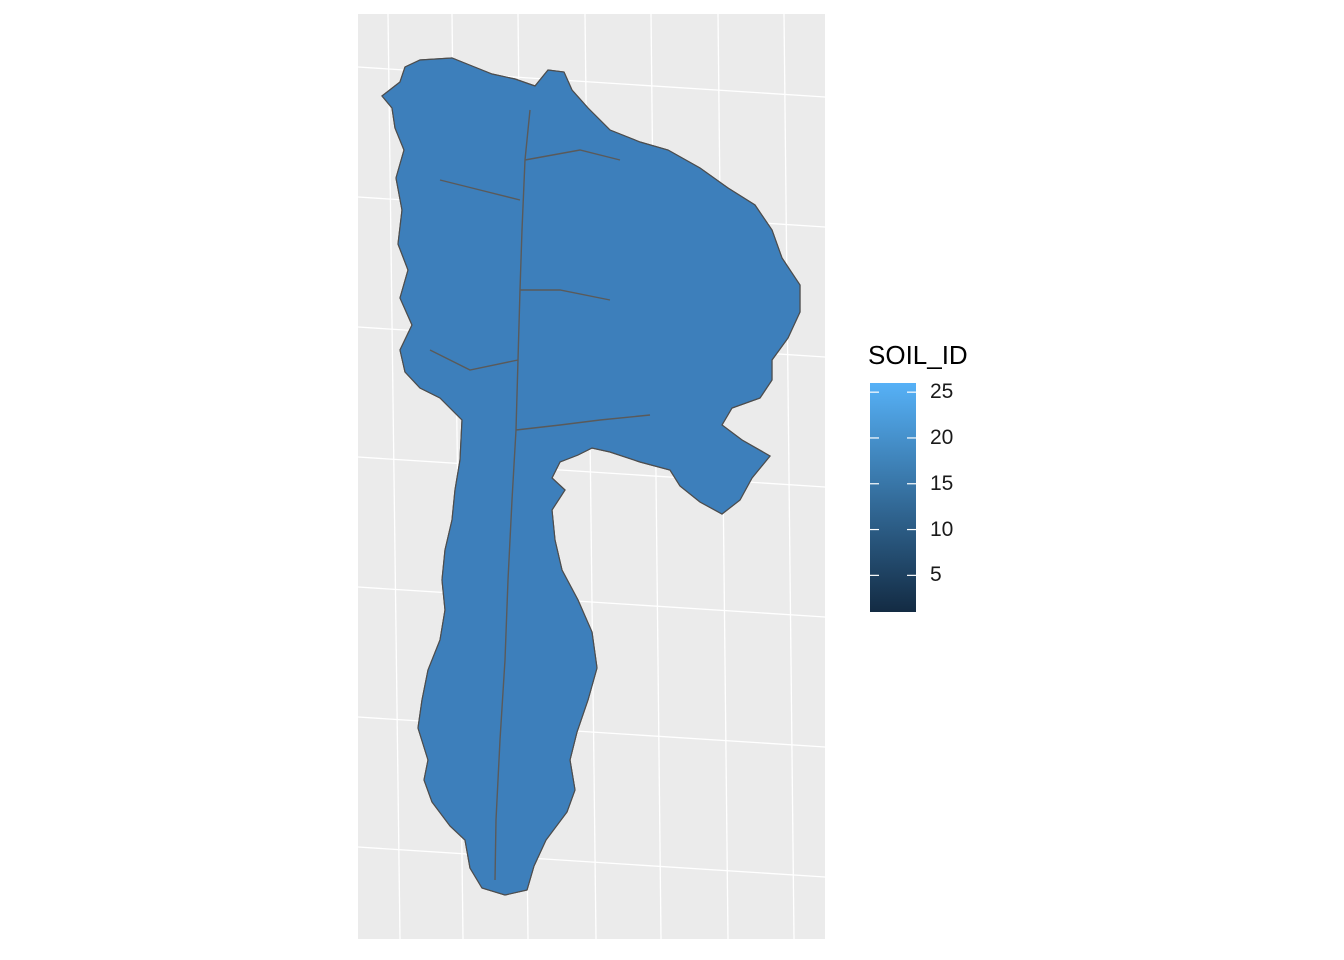 The image size is (1344, 960). I want to click on legend-colorbar, so click(893, 497).